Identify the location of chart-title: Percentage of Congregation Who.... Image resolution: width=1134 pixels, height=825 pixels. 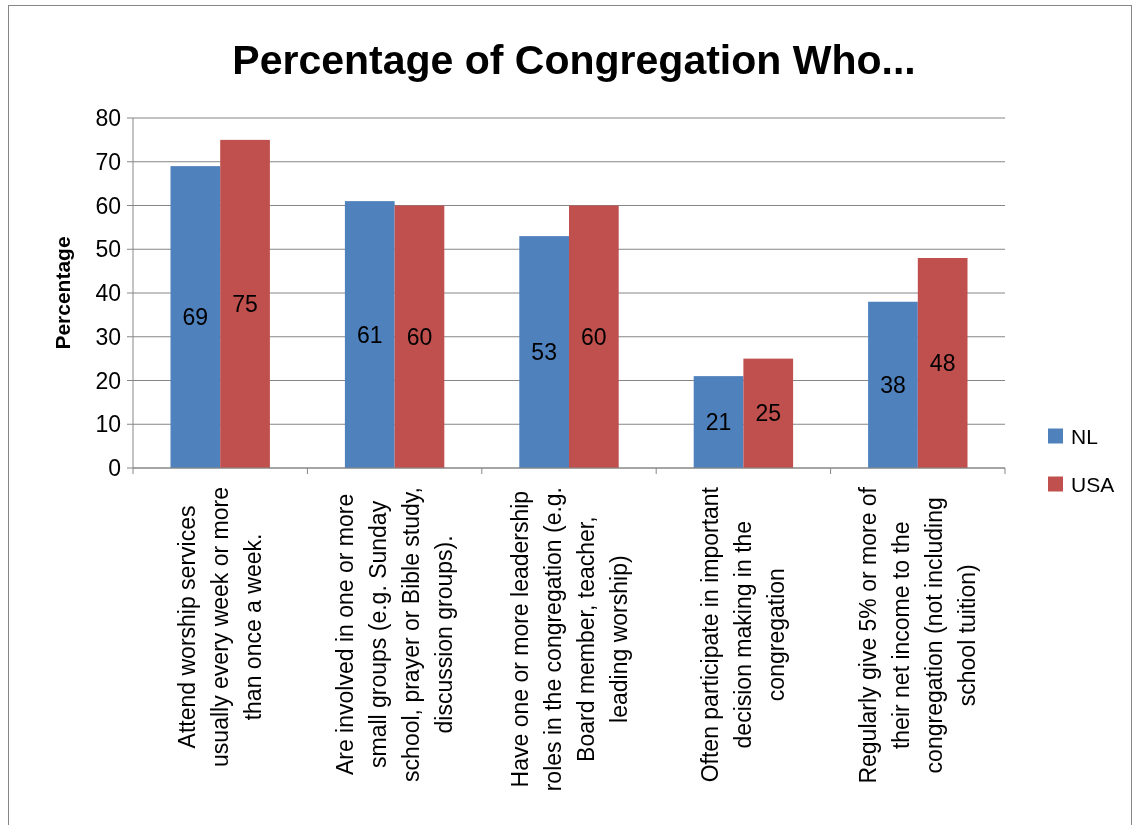
(574, 60).